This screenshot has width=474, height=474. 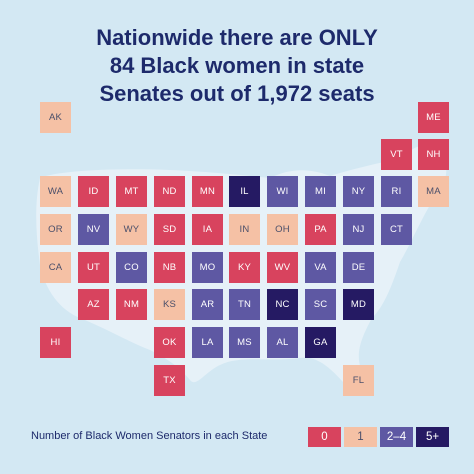 What do you see at coordinates (244, 267) in the screenshot?
I see `state-tile-ky: KY` at bounding box center [244, 267].